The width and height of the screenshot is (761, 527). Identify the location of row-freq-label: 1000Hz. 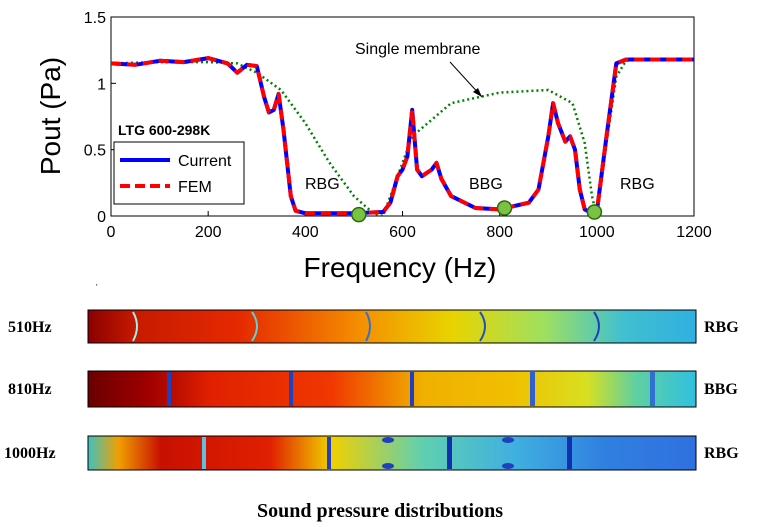
(30, 453).